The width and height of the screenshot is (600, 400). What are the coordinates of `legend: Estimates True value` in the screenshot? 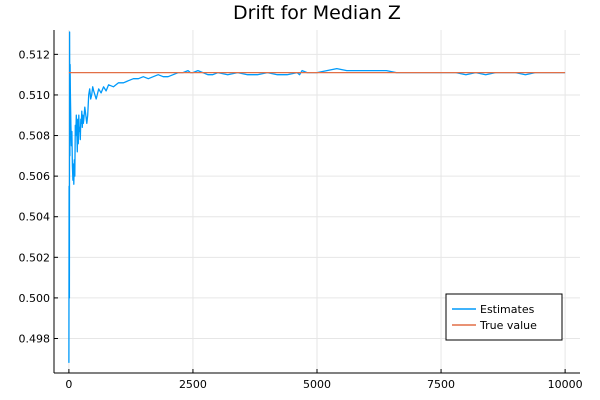 It's located at (504, 317).